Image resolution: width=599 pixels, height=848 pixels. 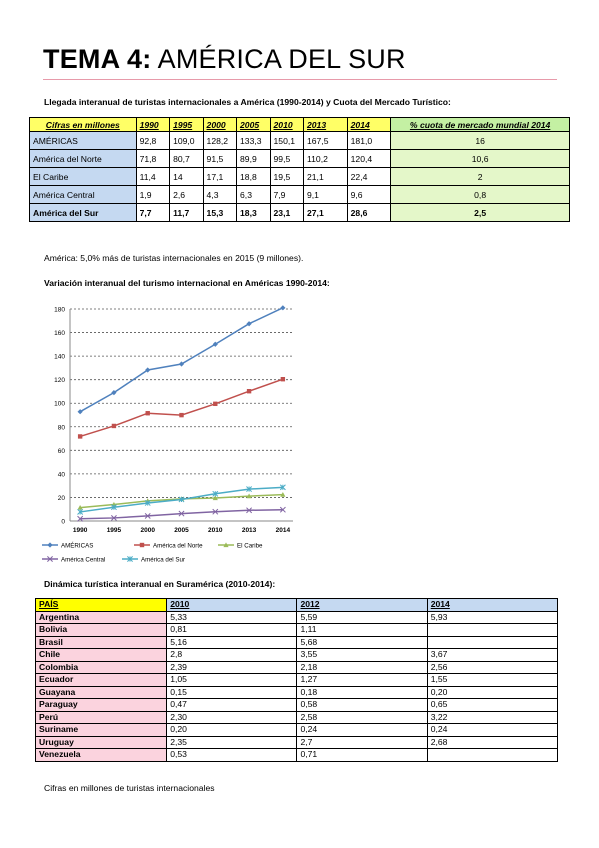 What do you see at coordinates (325, 140) in the screenshot?
I see `arrivals-value: 167,5` at bounding box center [325, 140].